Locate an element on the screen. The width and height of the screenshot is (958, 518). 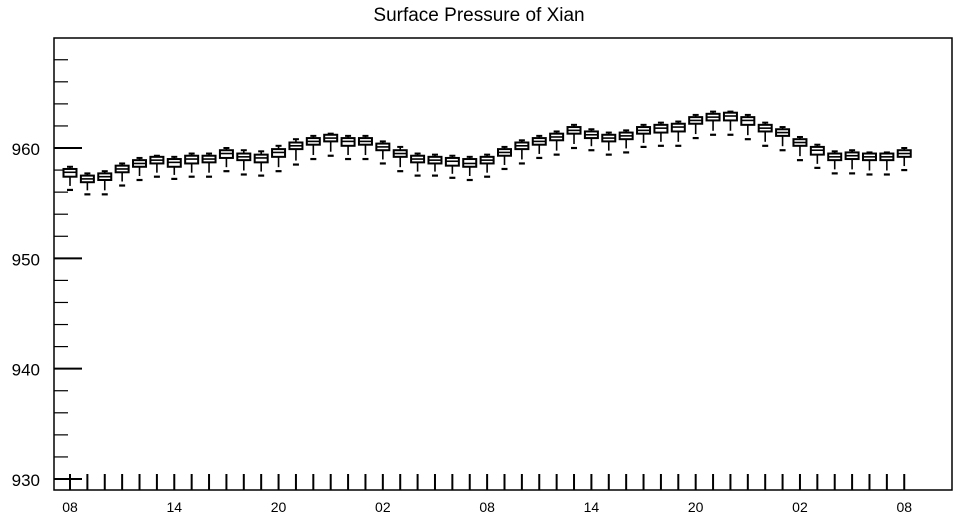
y-tick-label: 950 is located at coordinates (26, 259).